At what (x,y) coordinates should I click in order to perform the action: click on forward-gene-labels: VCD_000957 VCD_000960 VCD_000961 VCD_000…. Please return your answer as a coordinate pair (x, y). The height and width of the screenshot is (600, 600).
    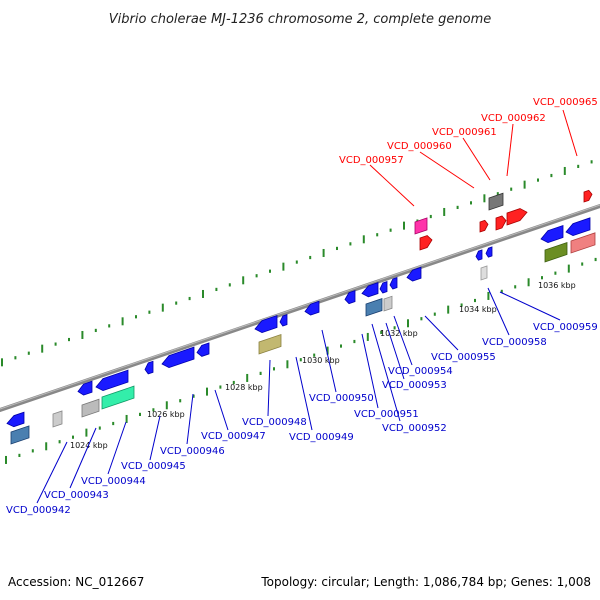
    Looking at the image, I should click on (468, 131).